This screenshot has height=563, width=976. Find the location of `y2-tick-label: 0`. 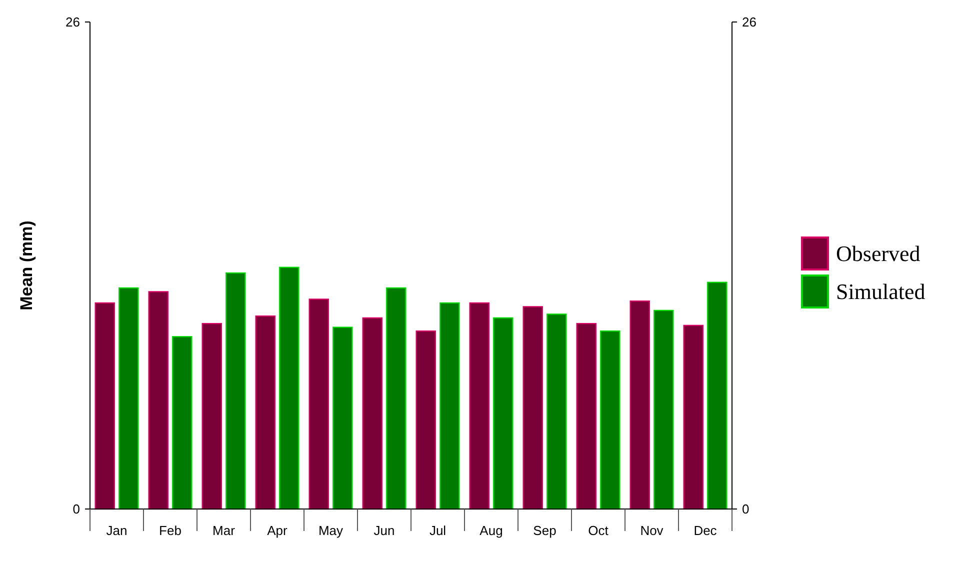

y2-tick-label: 0 is located at coordinates (746, 509).